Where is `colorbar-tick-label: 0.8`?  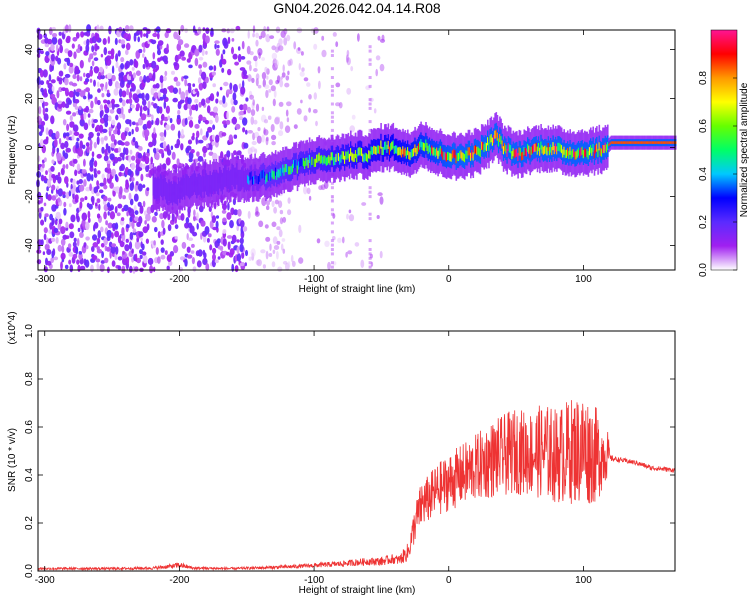 colorbar-tick-label: 0.8 is located at coordinates (703, 78).